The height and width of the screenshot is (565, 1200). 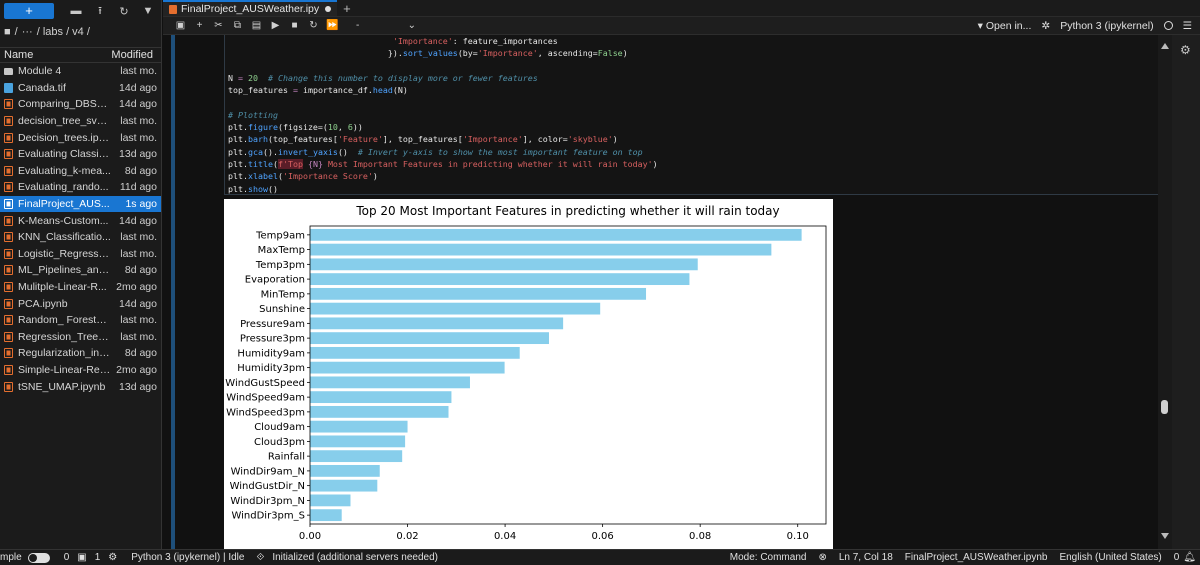 I want to click on y-tick-label: Evaporation, so click(x=275, y=280).